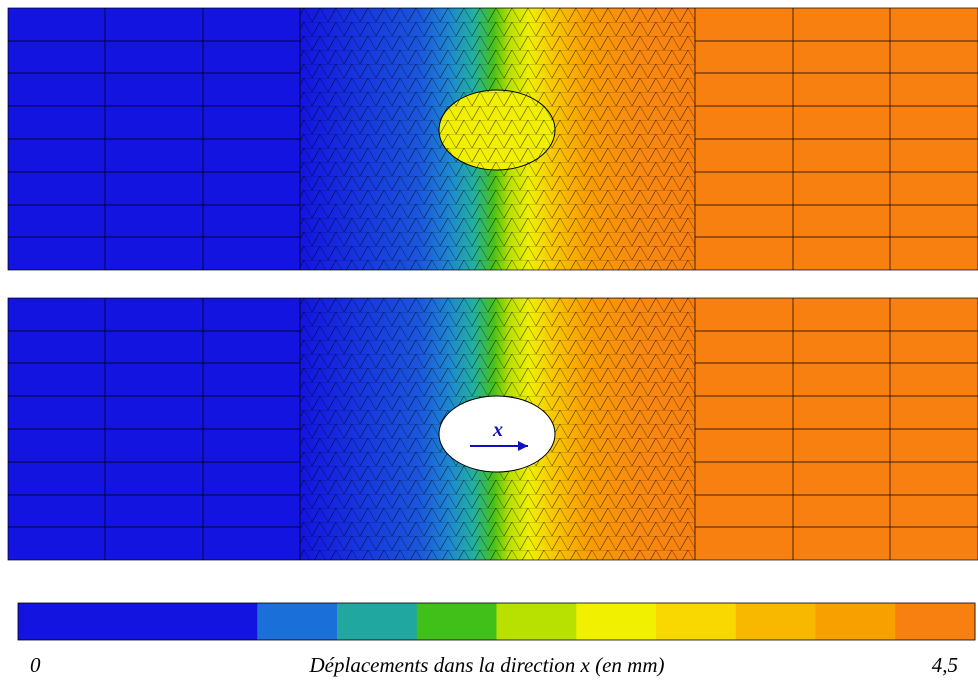 This screenshot has width=978, height=682. I want to click on arrow-head, so click(523, 446).